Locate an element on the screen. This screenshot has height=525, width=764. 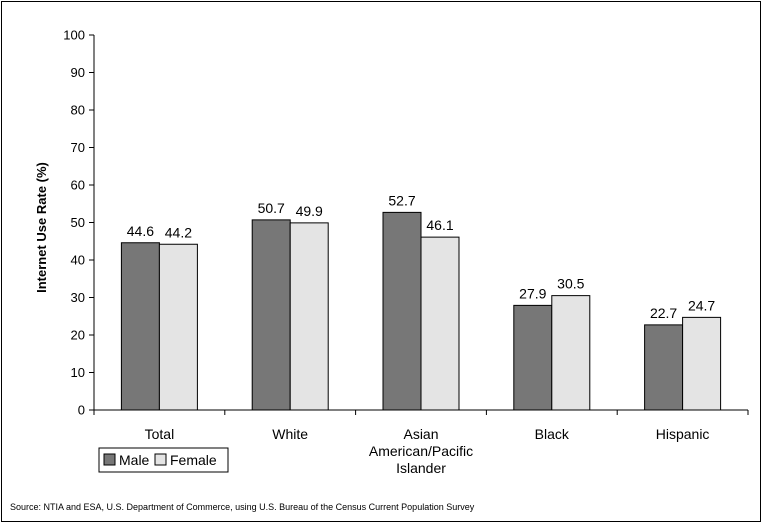
y-tick-label: 10 is located at coordinates (78, 372).